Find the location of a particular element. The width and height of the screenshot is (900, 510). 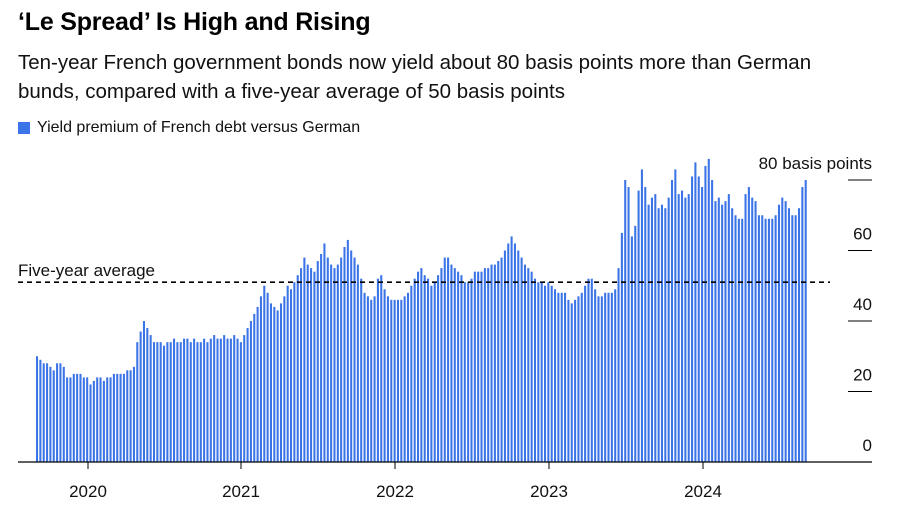

x-tick-label: 2022 is located at coordinates (395, 491).